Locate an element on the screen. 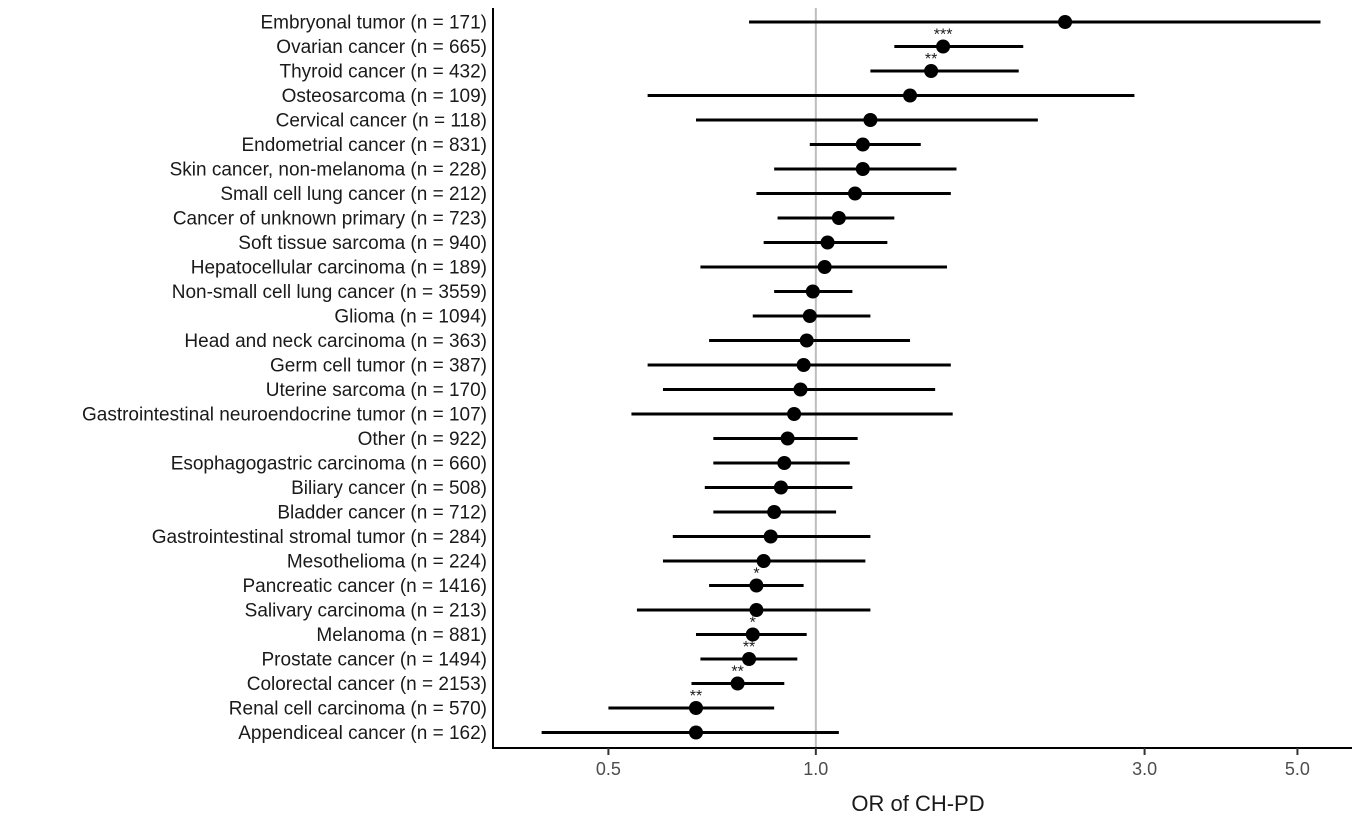  forest-row: Bladder cancer (n = 712) is located at coordinates (557, 513).